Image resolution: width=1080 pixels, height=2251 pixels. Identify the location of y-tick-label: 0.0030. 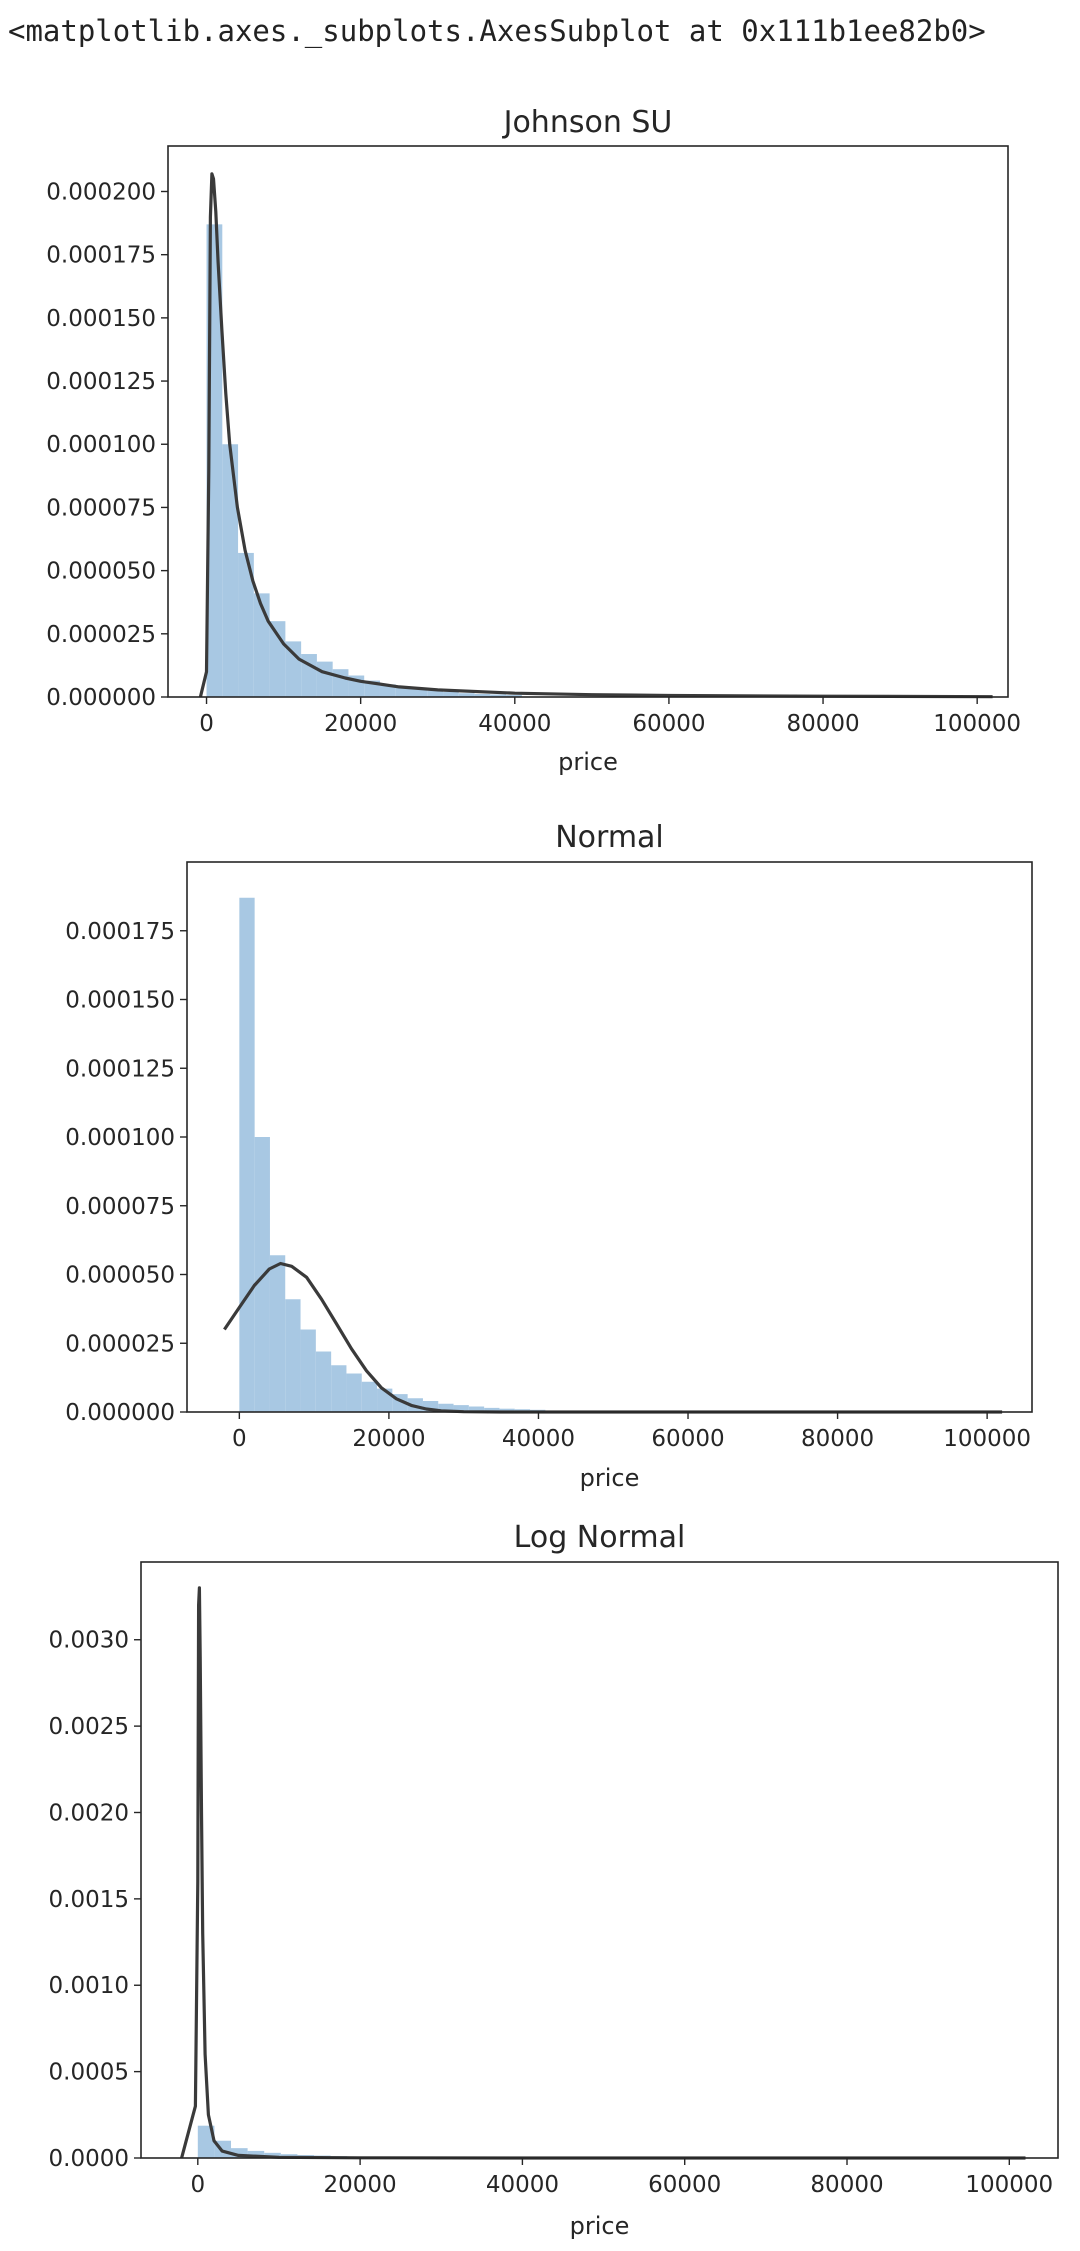
(89, 1641).